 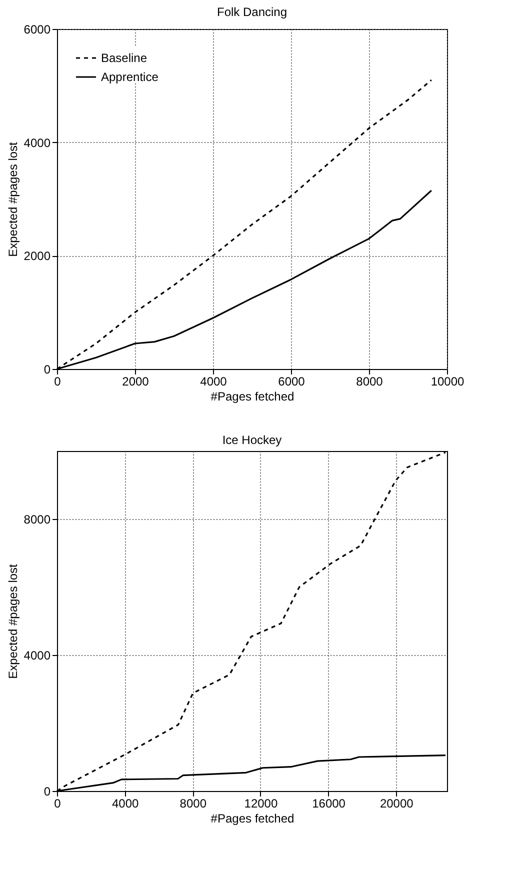 I want to click on legend-label: Apprentice, so click(x=130, y=77).